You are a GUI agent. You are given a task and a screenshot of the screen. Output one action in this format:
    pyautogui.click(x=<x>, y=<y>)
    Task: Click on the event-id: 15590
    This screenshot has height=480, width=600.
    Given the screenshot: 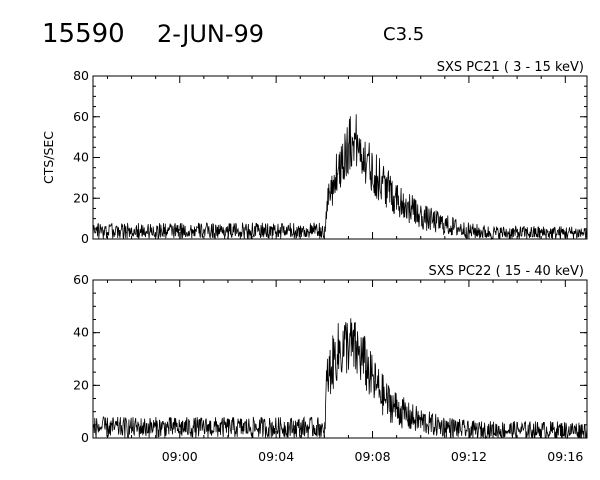 What is the action you would take?
    pyautogui.click(x=83, y=34)
    